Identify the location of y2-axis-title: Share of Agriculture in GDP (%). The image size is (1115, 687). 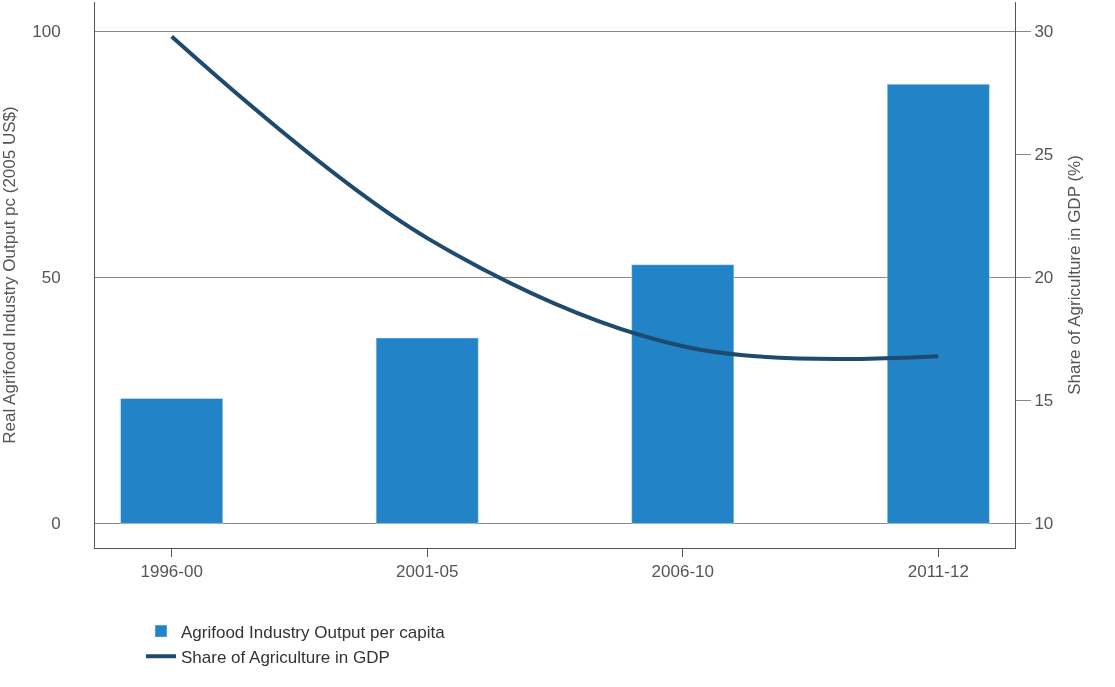
(1074, 275).